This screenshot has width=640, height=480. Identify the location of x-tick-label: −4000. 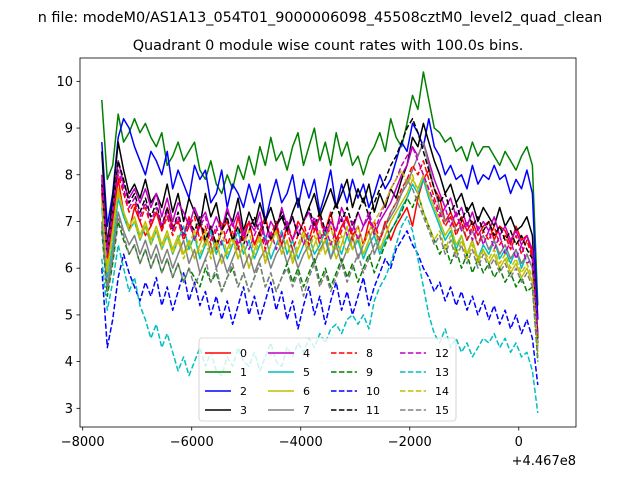
(301, 442).